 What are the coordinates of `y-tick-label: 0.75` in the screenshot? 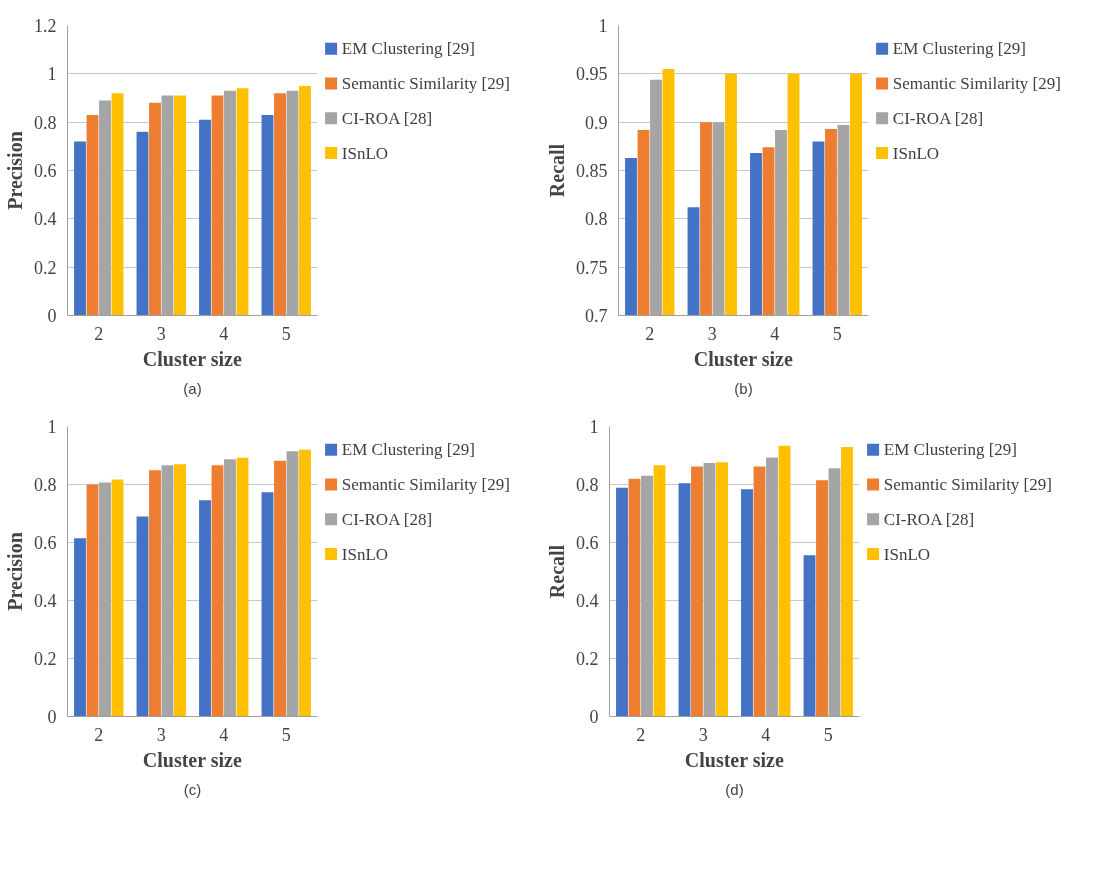 It's located at (592, 267).